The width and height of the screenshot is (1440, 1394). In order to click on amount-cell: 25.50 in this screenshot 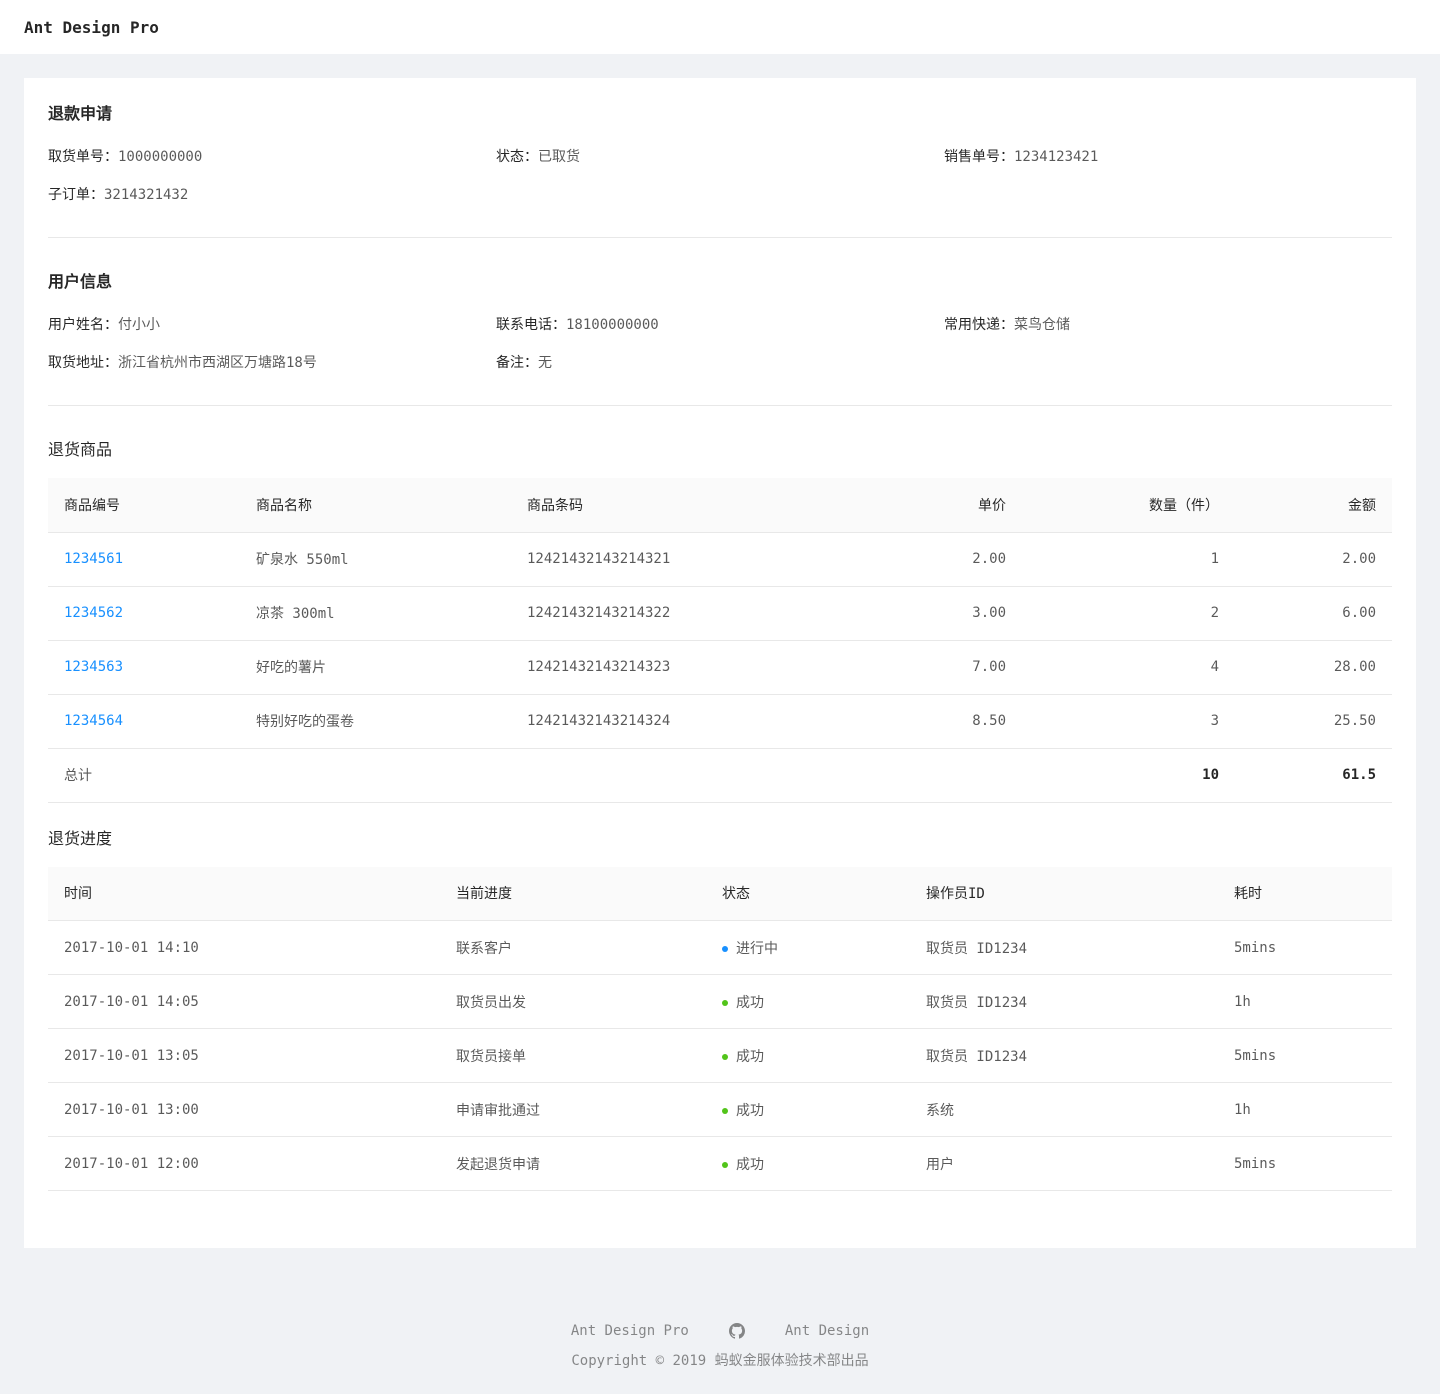, I will do `click(1313, 721)`.